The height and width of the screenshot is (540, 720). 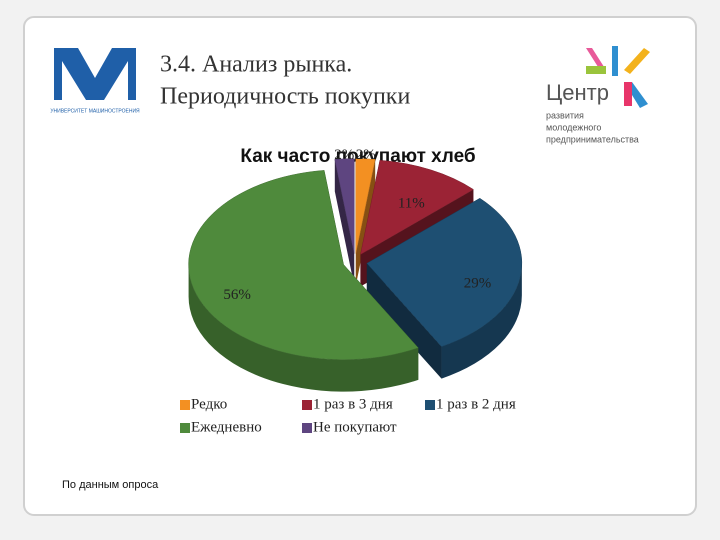 I want to click on logo-caption: УНИВЕРСИТЕТ МАШИНОСТРОЕНИЯ, so click(x=95, y=111).